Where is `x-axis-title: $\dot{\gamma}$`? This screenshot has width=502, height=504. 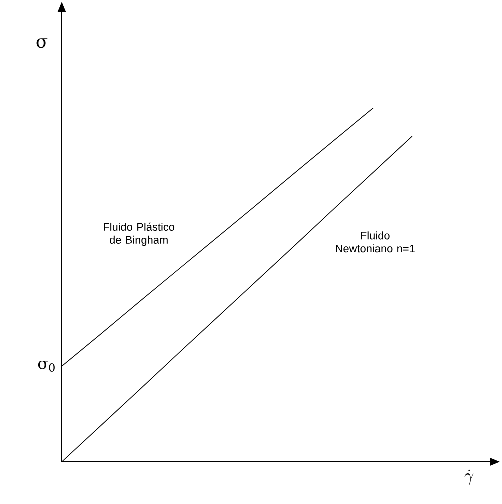
x-axis-title: $\dot{\gamma}$ is located at coordinates (469, 477).